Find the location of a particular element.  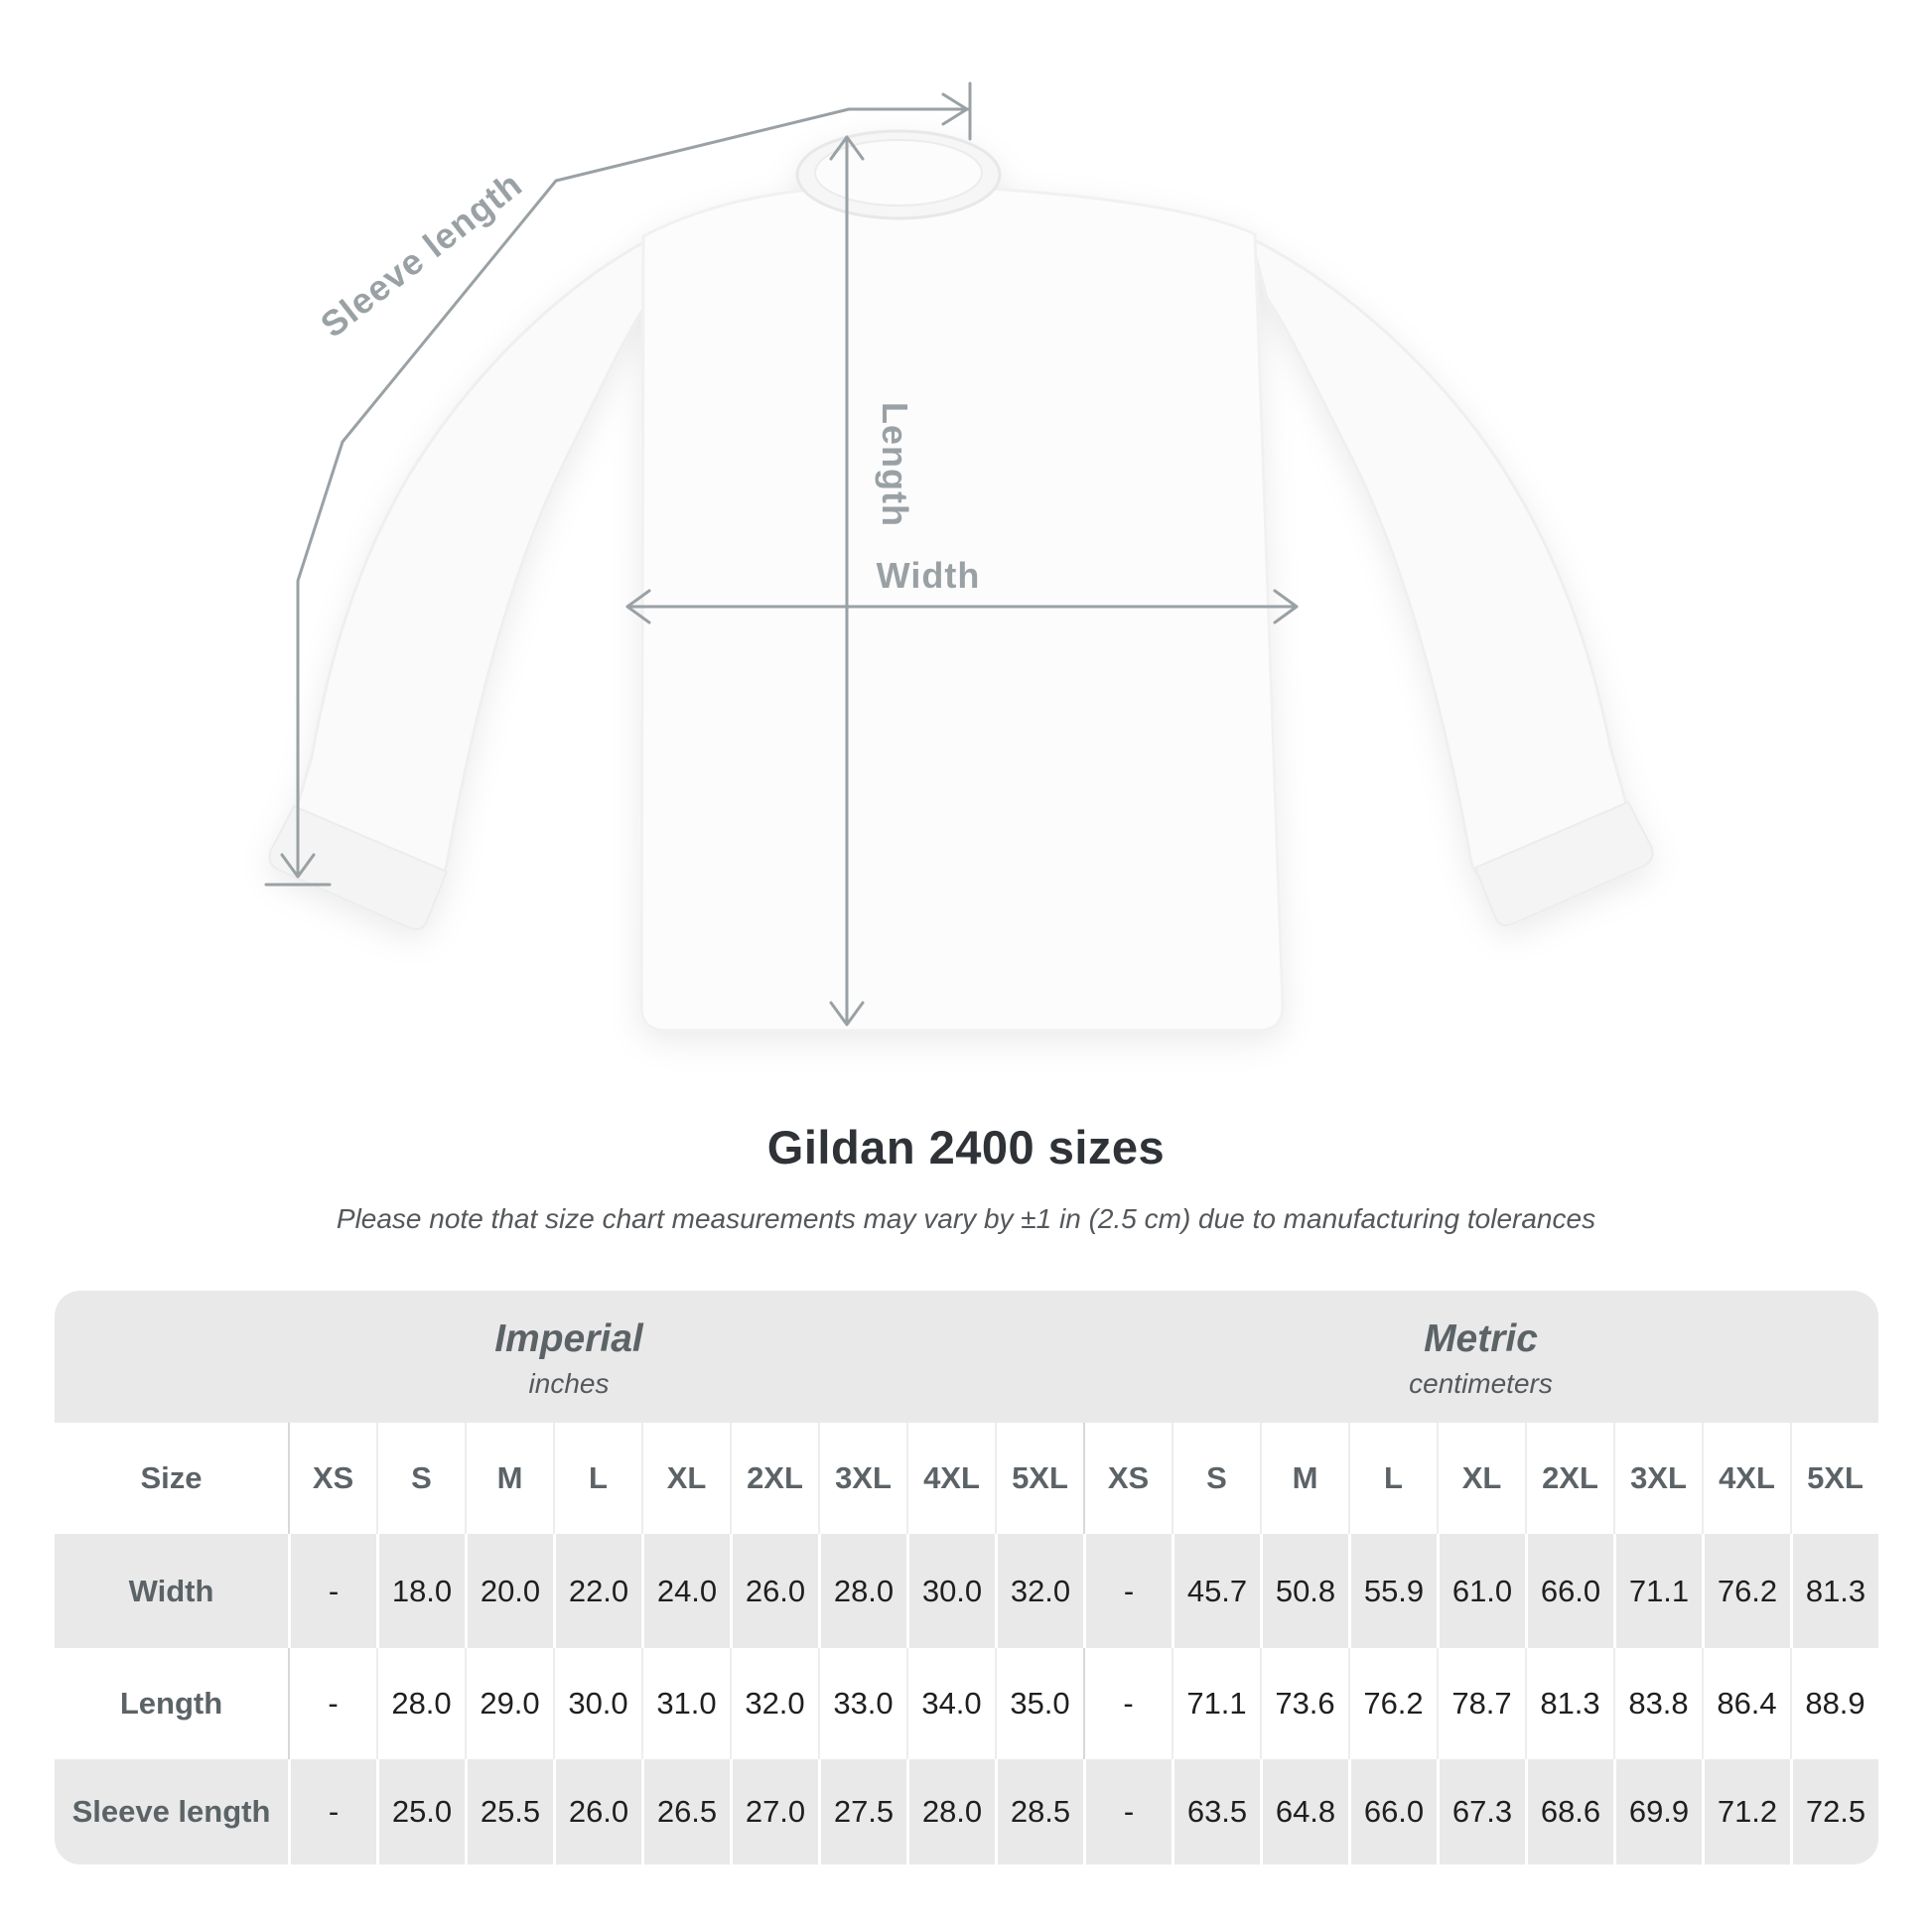

width-arrow-right-icon is located at coordinates (1286, 606).